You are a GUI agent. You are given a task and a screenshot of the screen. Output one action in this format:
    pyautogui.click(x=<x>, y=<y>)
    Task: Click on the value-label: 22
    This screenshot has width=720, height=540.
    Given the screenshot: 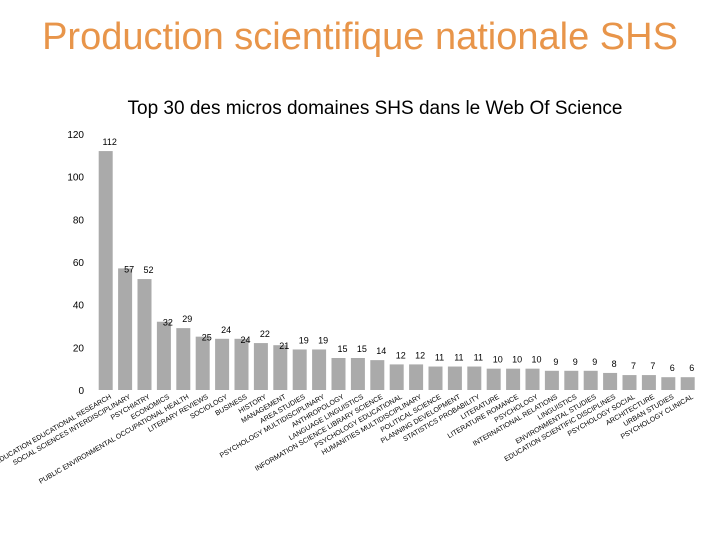 What is the action you would take?
    pyautogui.click(x=265, y=334)
    